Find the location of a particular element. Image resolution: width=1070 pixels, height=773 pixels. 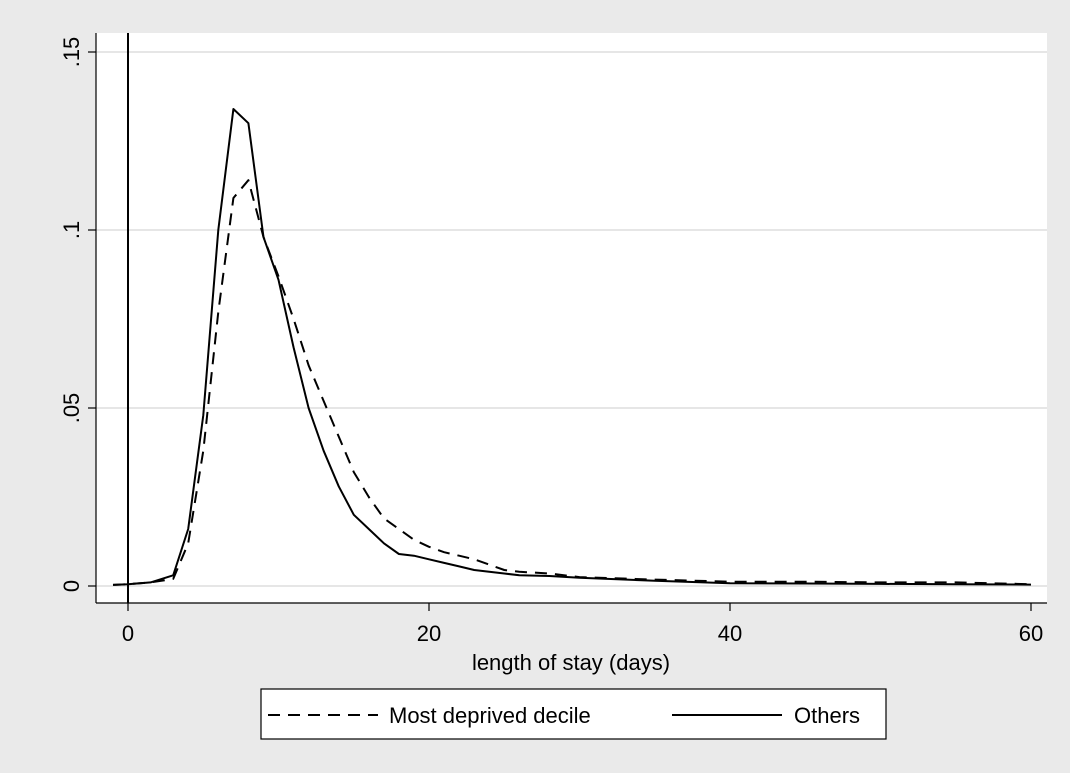

y-tick-label-1: .05 is located at coordinates (71, 408).